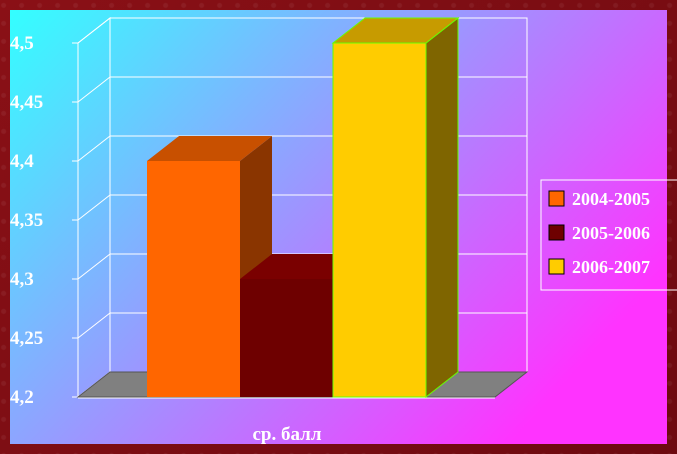  Describe the element at coordinates (26, 102) in the screenshot. I see `y-tick-label: 4,45` at that location.